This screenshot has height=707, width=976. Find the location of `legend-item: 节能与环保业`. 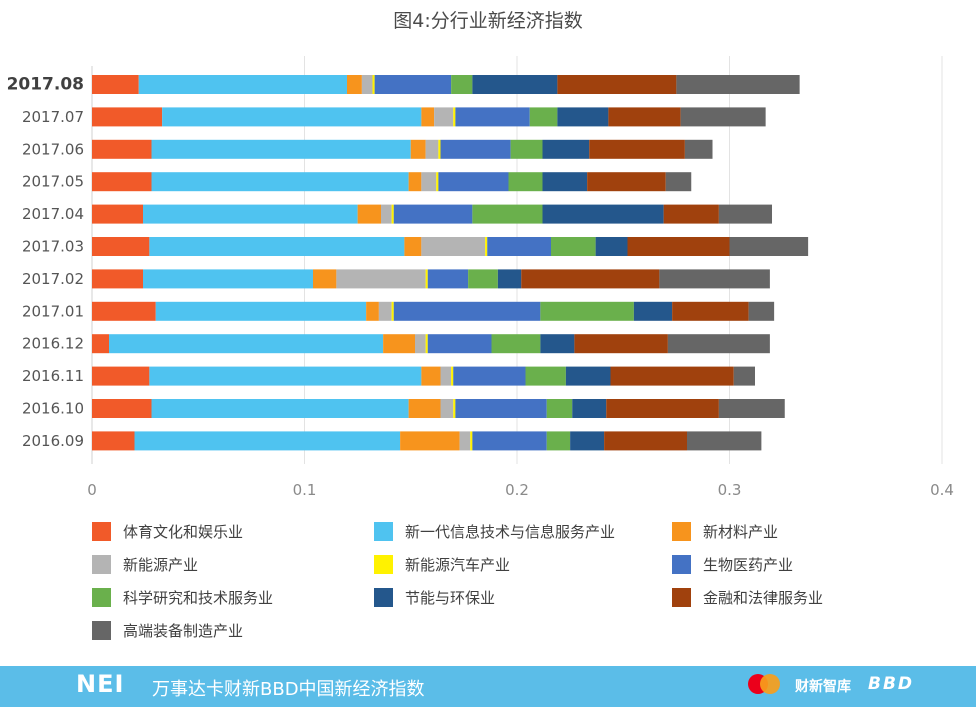

legend-item: 节能与环保业 is located at coordinates (434, 597).